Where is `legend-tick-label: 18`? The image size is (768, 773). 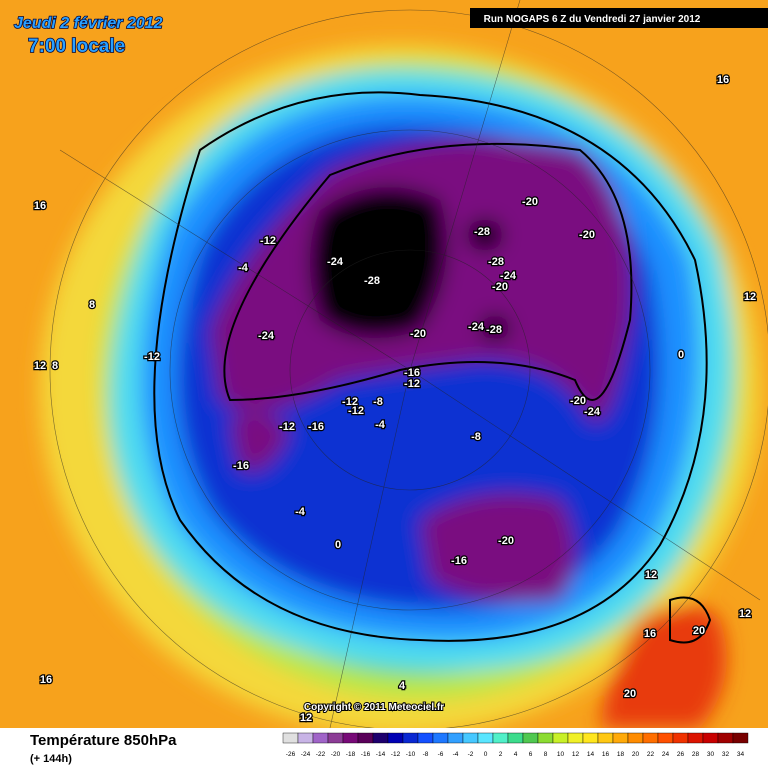
legend-tick-label: 18 is located at coordinates (621, 754).